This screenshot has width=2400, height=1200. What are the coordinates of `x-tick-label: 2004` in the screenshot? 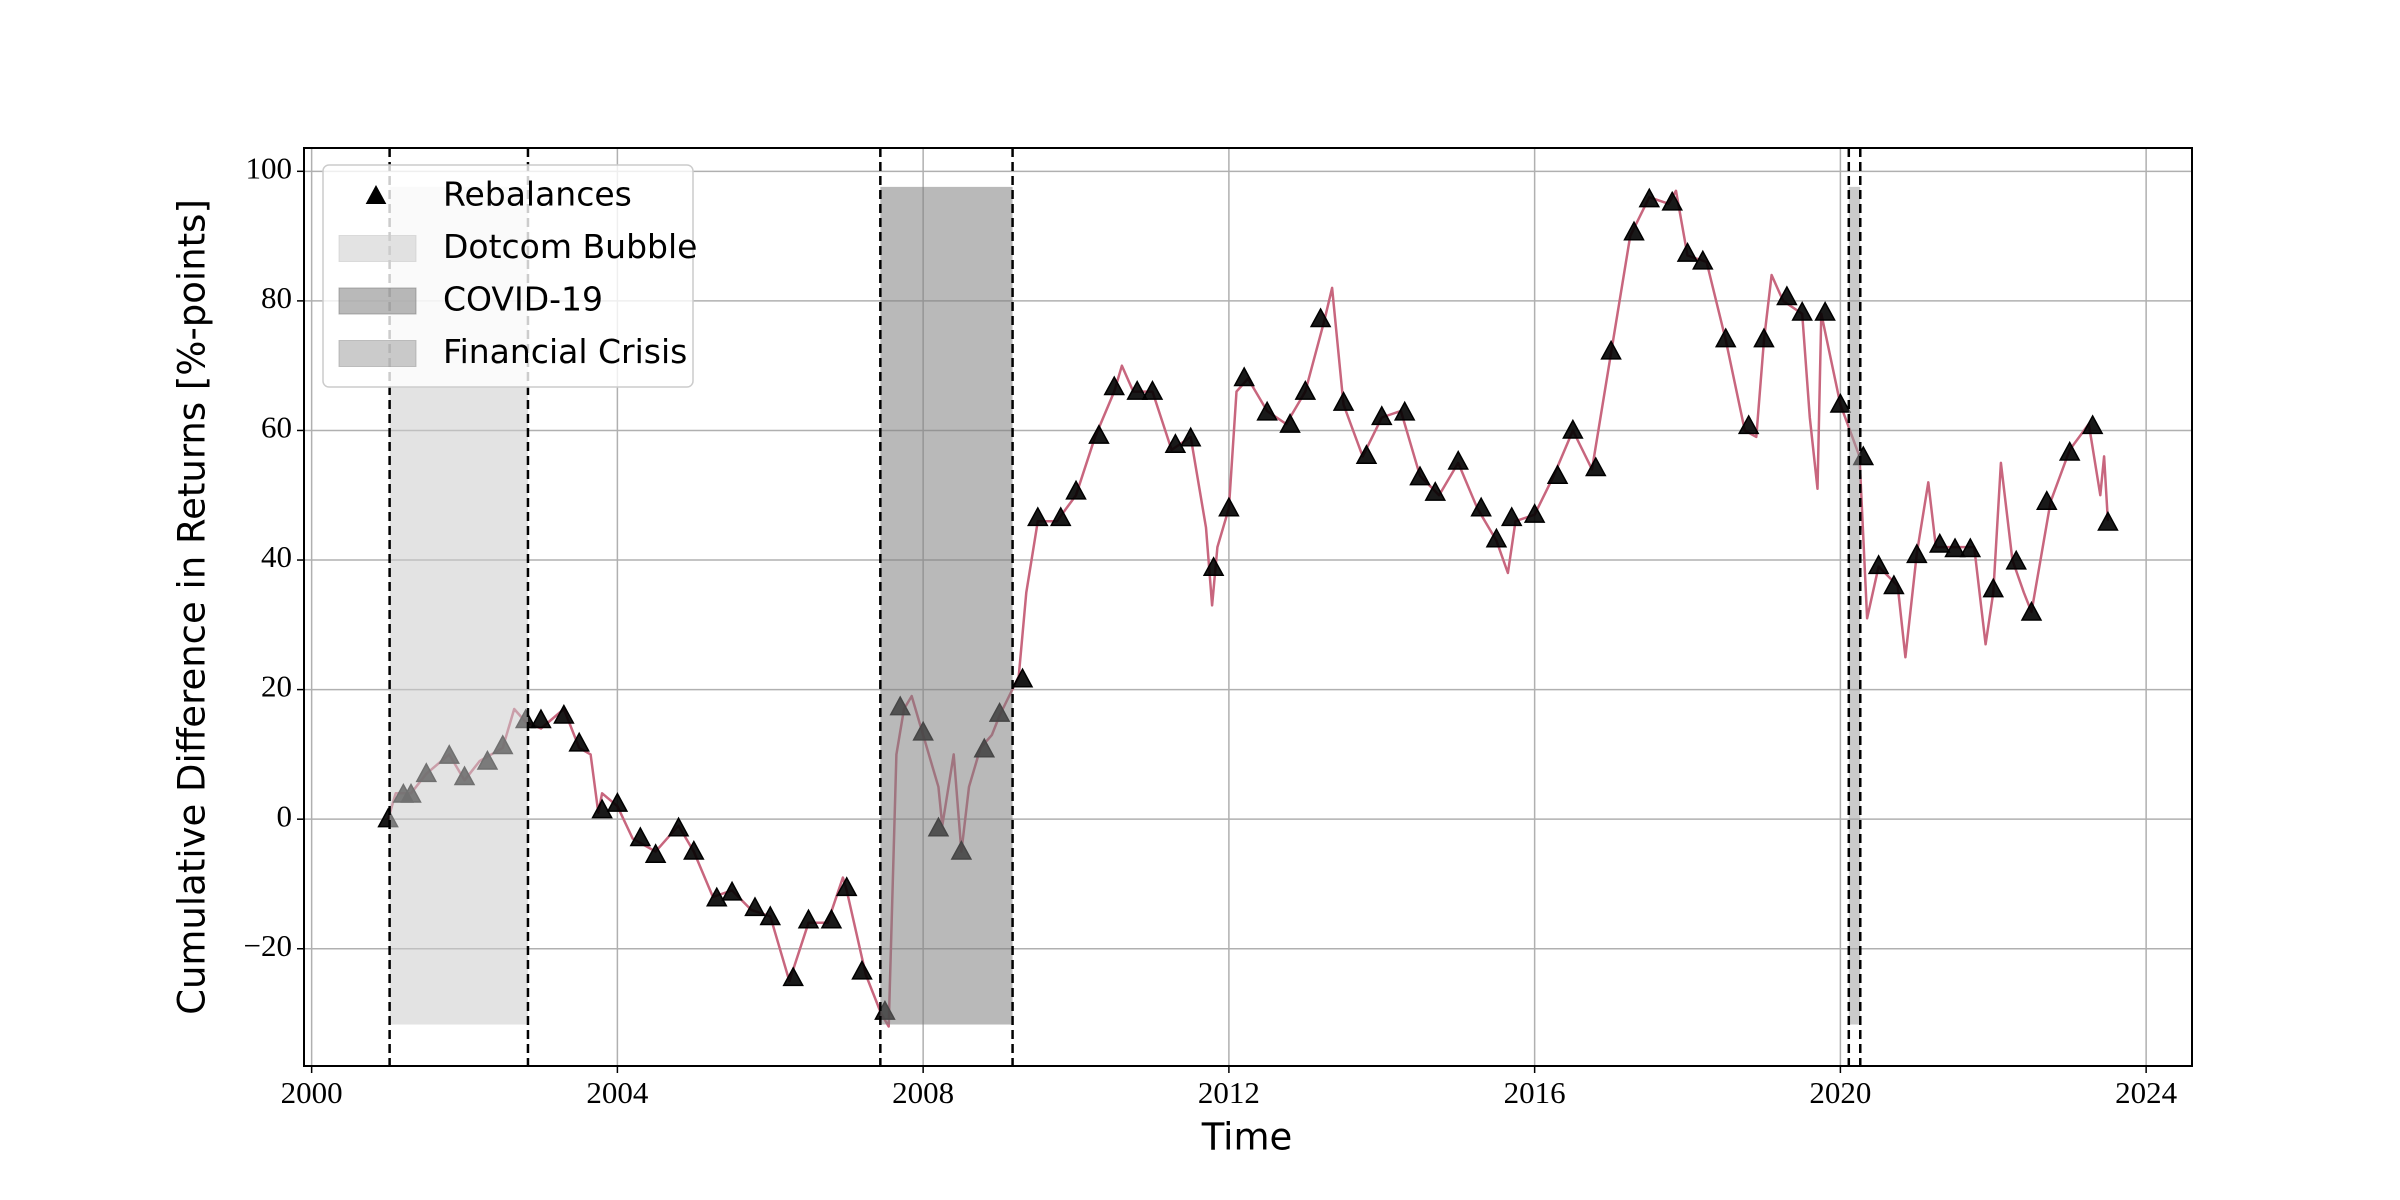 It's located at (617, 1092).